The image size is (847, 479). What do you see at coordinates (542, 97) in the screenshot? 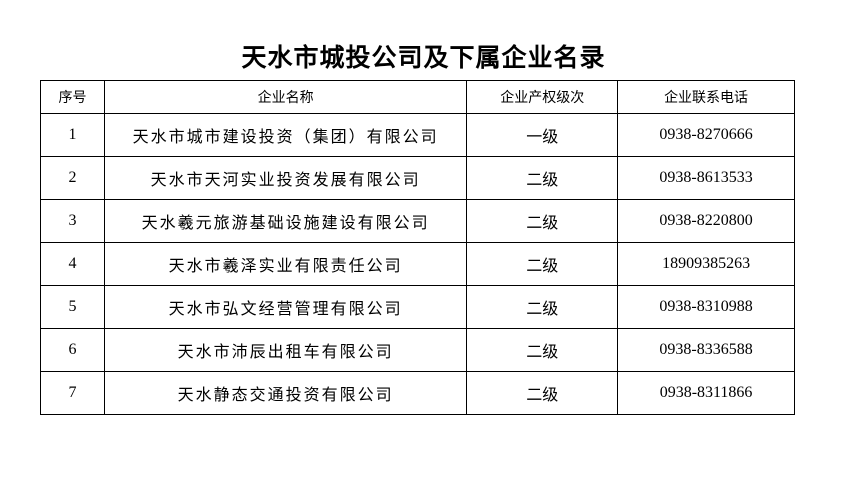
I see `header-level: 企业产权级次` at bounding box center [542, 97].